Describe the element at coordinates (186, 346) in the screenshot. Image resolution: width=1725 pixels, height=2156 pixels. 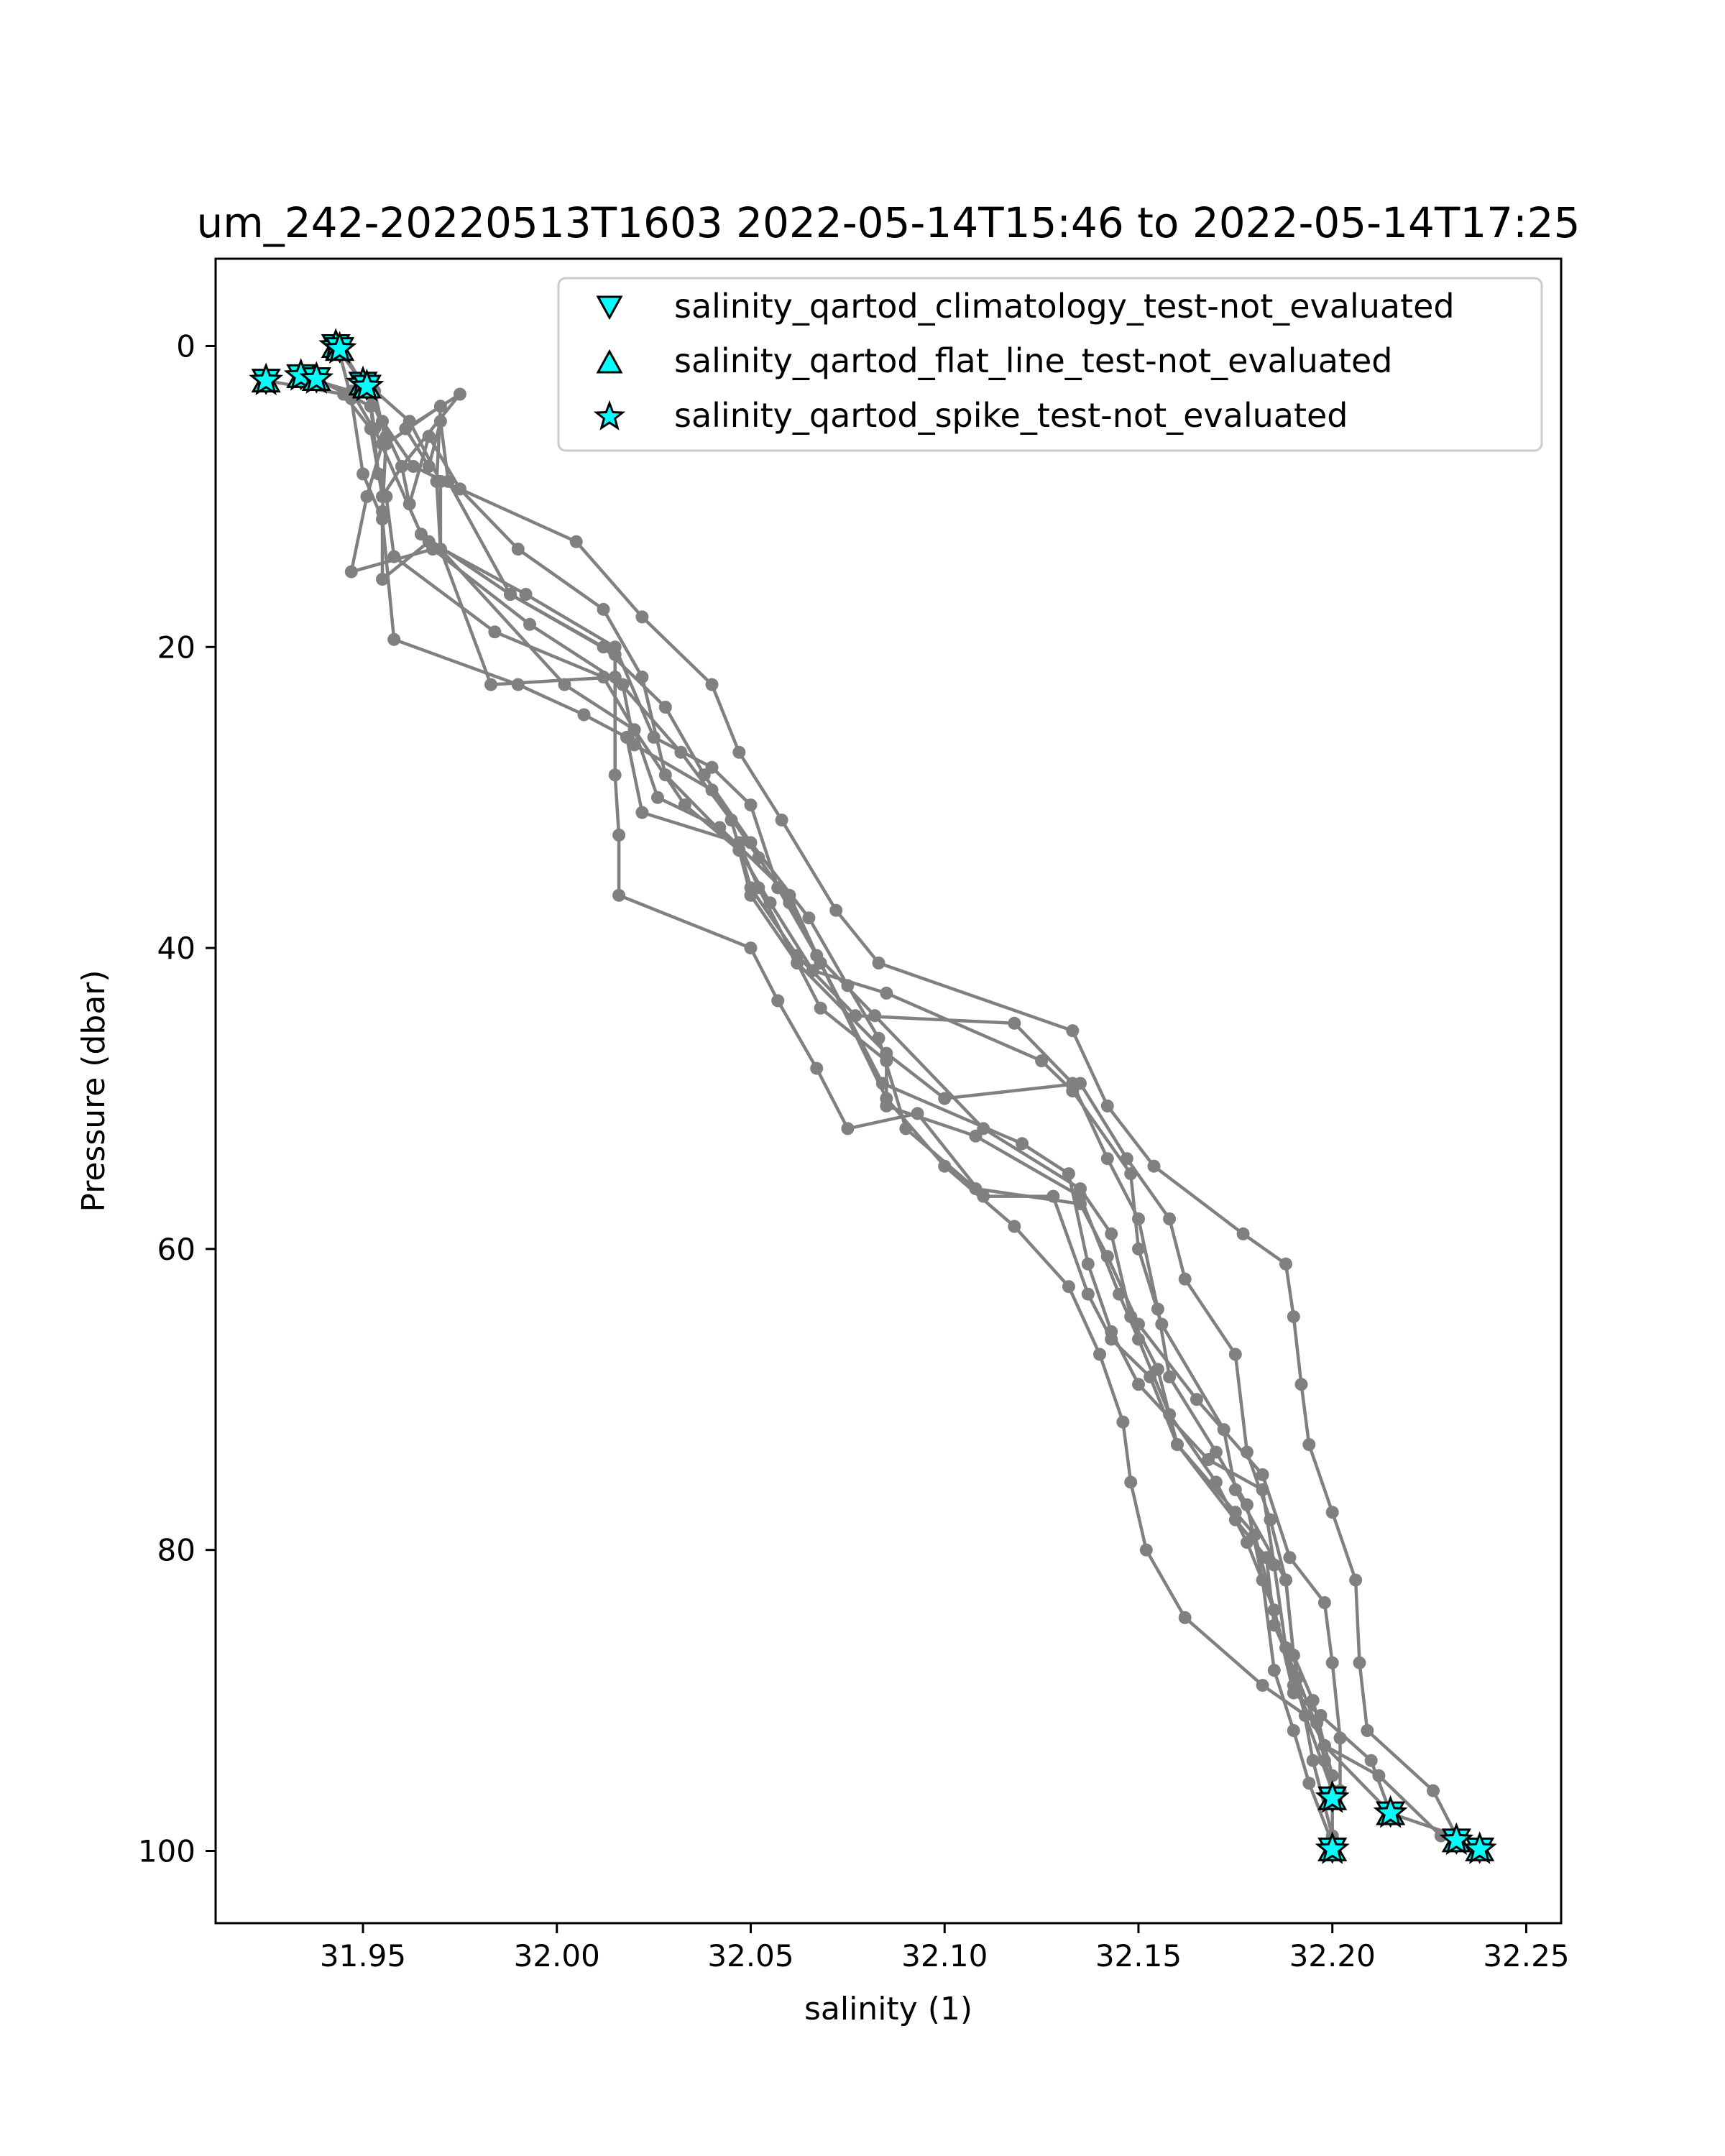
I see `y-tick-label: 0` at that location.